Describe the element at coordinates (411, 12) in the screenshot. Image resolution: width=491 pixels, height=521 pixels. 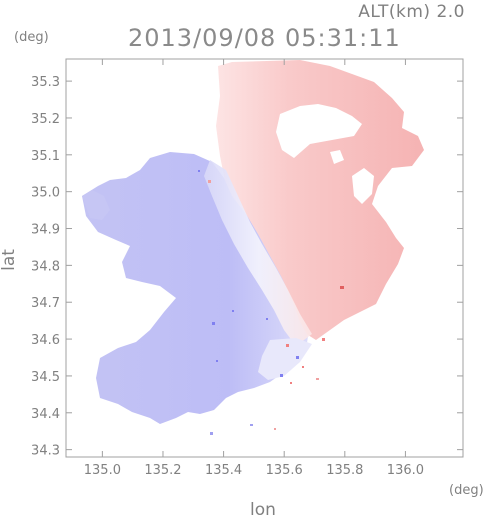
I see `altitude-label: ALT(km) 2.0` at that location.